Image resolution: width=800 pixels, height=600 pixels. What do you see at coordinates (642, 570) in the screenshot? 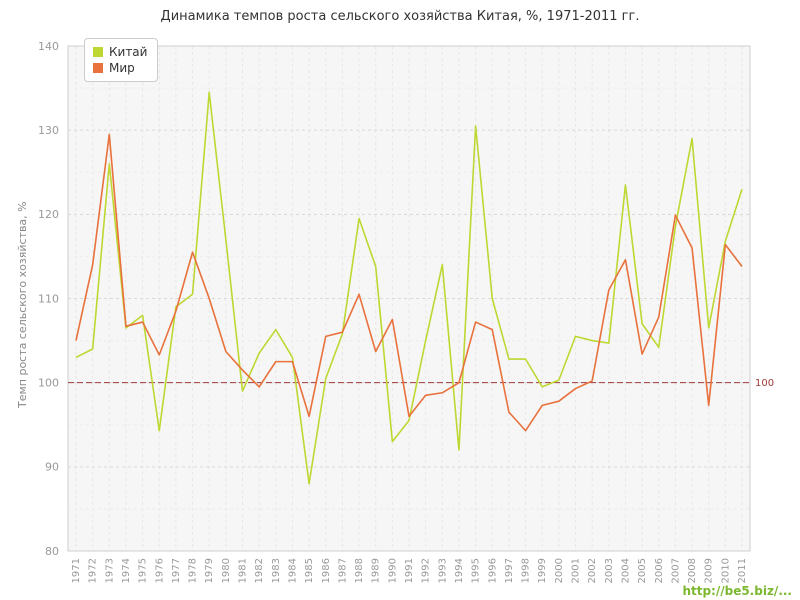
I see `x-tick-label: 2005` at bounding box center [642, 570].